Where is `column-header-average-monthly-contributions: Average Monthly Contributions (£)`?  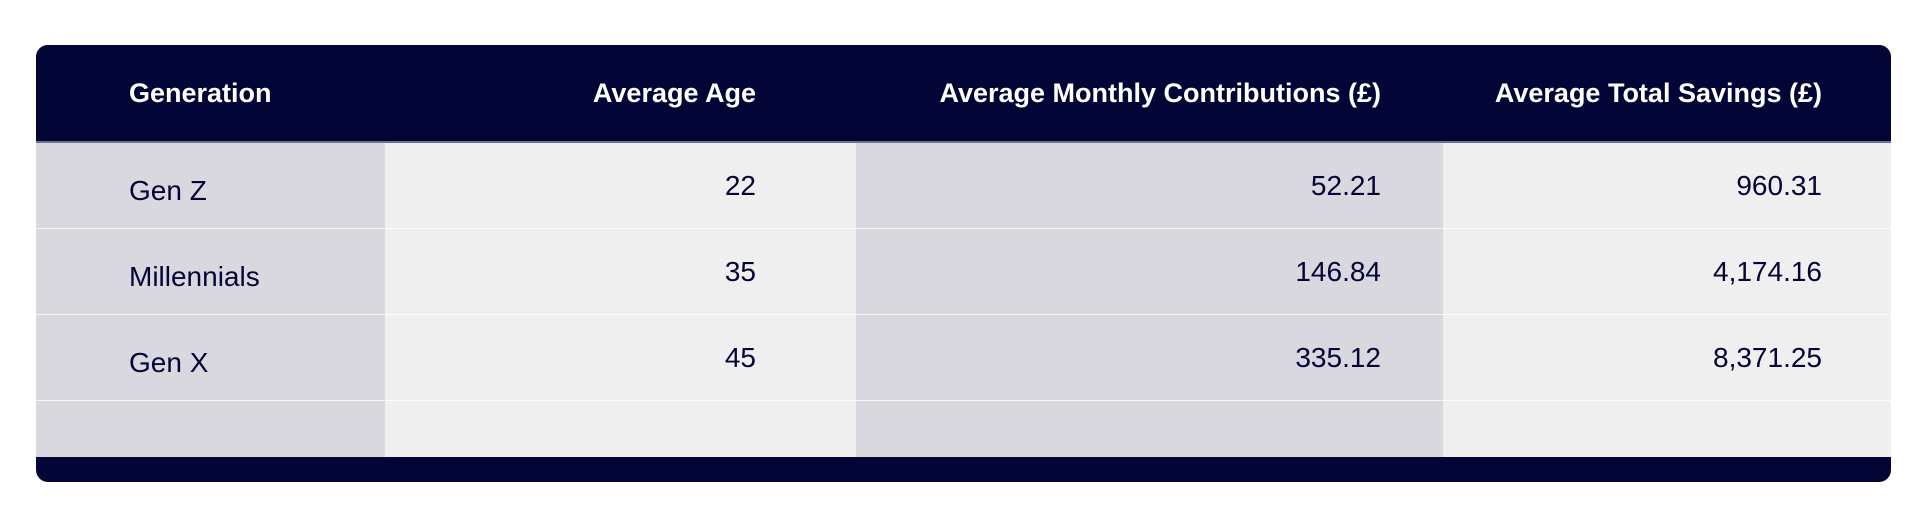 column-header-average-monthly-contributions: Average Monthly Contributions (£) is located at coordinates (1160, 93).